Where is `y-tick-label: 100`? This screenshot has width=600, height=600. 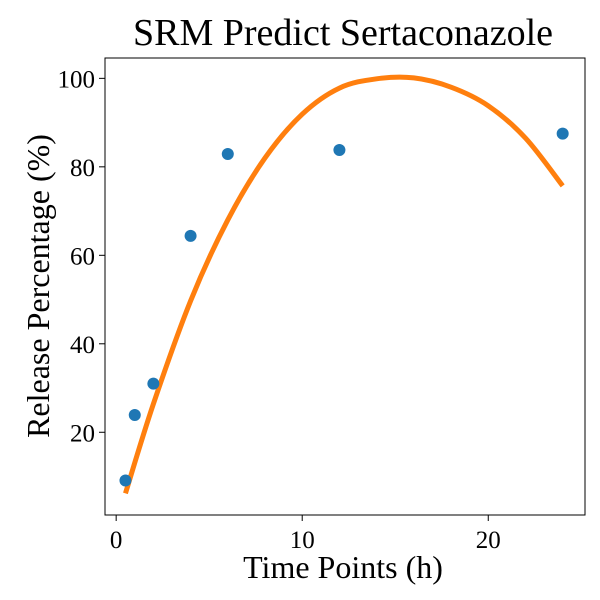 y-tick-label: 100 is located at coordinates (77, 79).